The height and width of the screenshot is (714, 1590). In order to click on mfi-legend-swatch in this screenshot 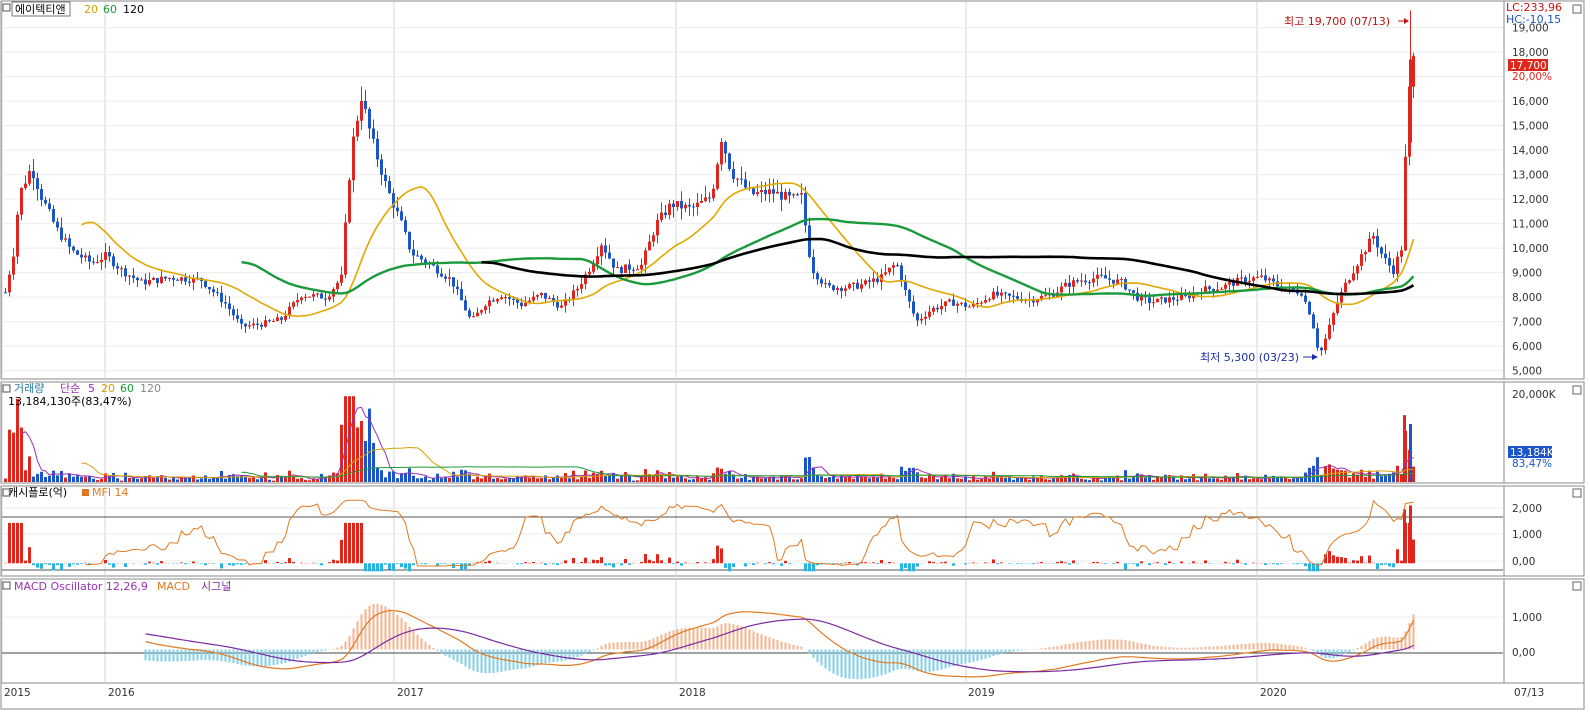, I will do `click(85, 492)`.